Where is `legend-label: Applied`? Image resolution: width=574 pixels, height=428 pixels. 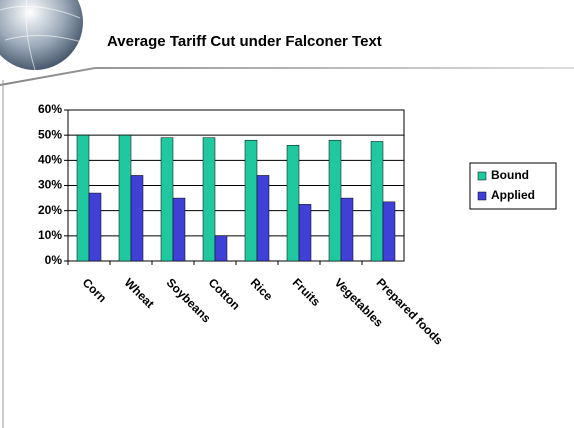 legend-label: Applied is located at coordinates (513, 195).